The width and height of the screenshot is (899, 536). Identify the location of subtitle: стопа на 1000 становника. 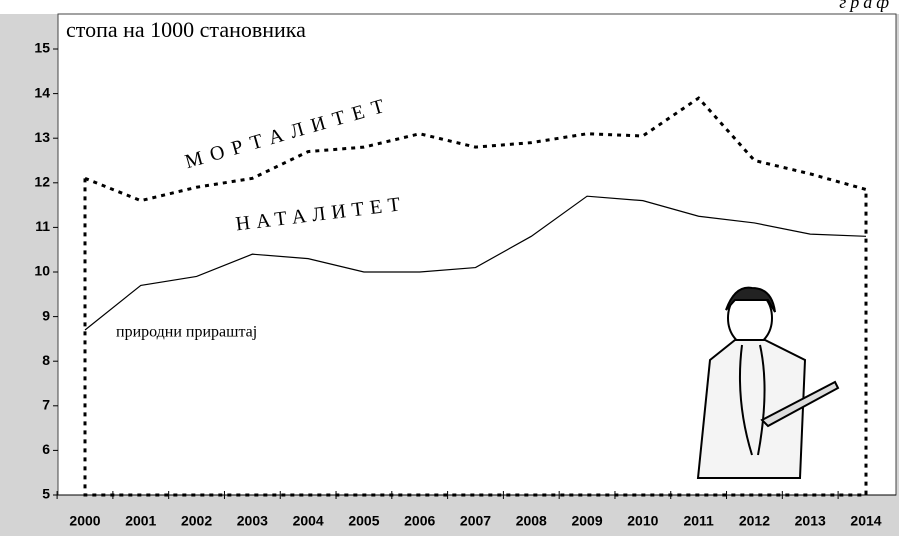
(186, 29).